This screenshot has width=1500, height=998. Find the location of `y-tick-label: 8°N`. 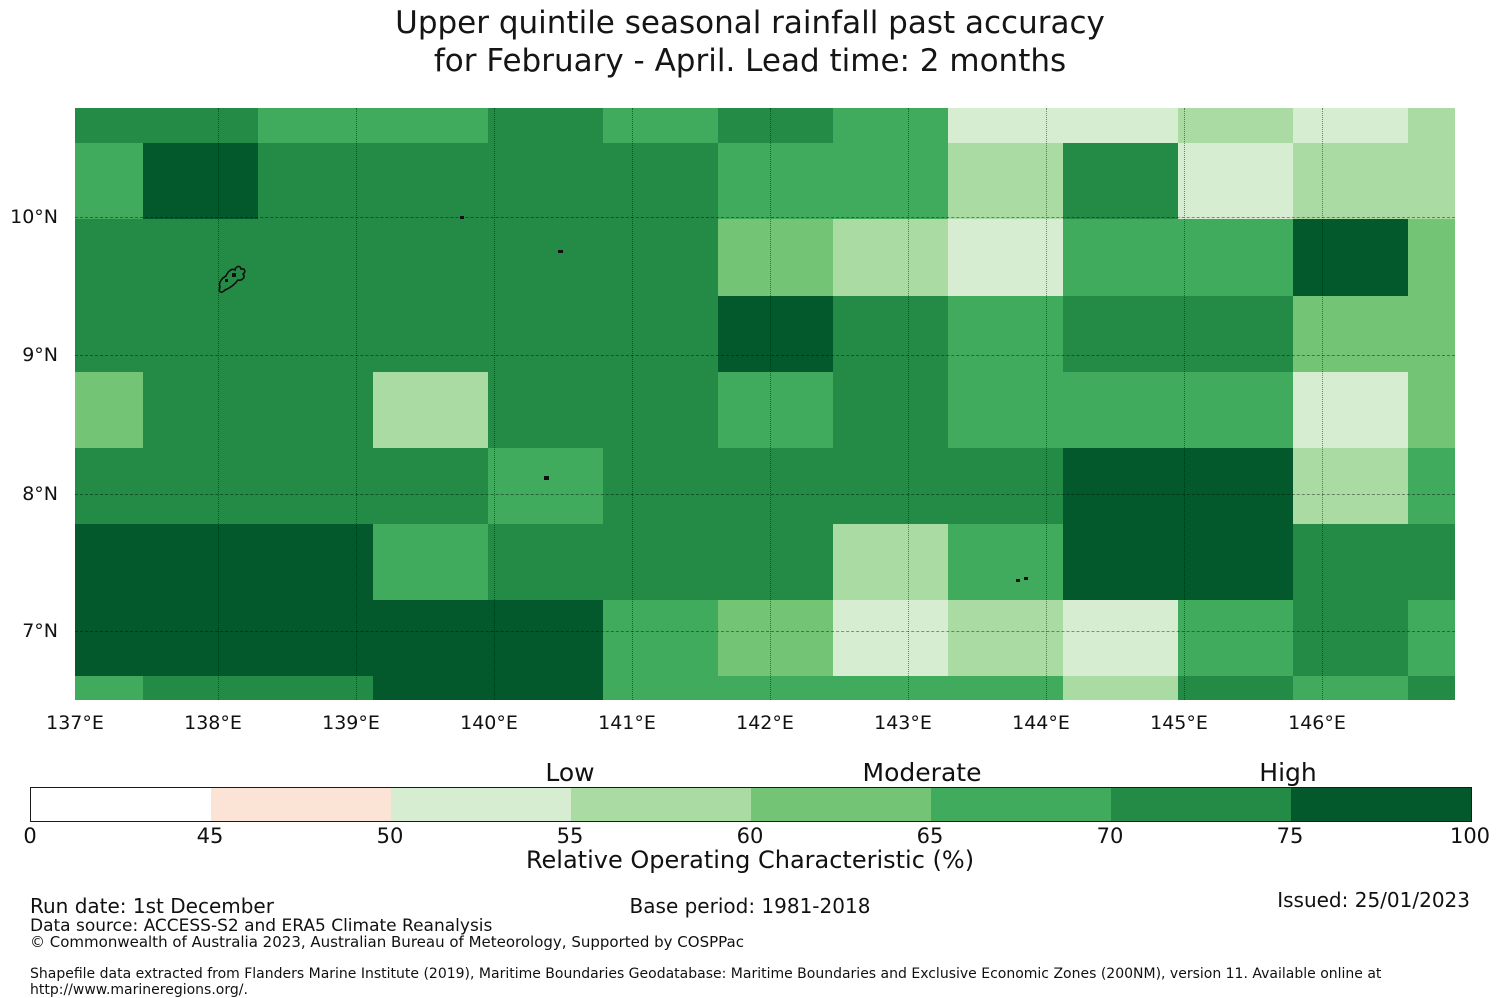

y-tick-label: 8°N is located at coordinates (40, 494).